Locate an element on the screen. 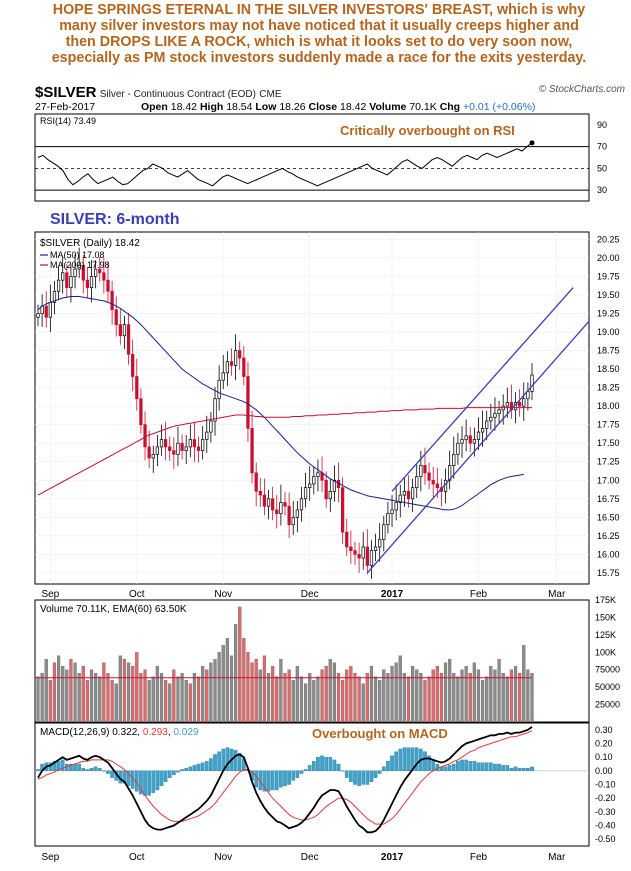 The image size is (631, 871). macd-xlabel-Dec: Dec is located at coordinates (310, 857).